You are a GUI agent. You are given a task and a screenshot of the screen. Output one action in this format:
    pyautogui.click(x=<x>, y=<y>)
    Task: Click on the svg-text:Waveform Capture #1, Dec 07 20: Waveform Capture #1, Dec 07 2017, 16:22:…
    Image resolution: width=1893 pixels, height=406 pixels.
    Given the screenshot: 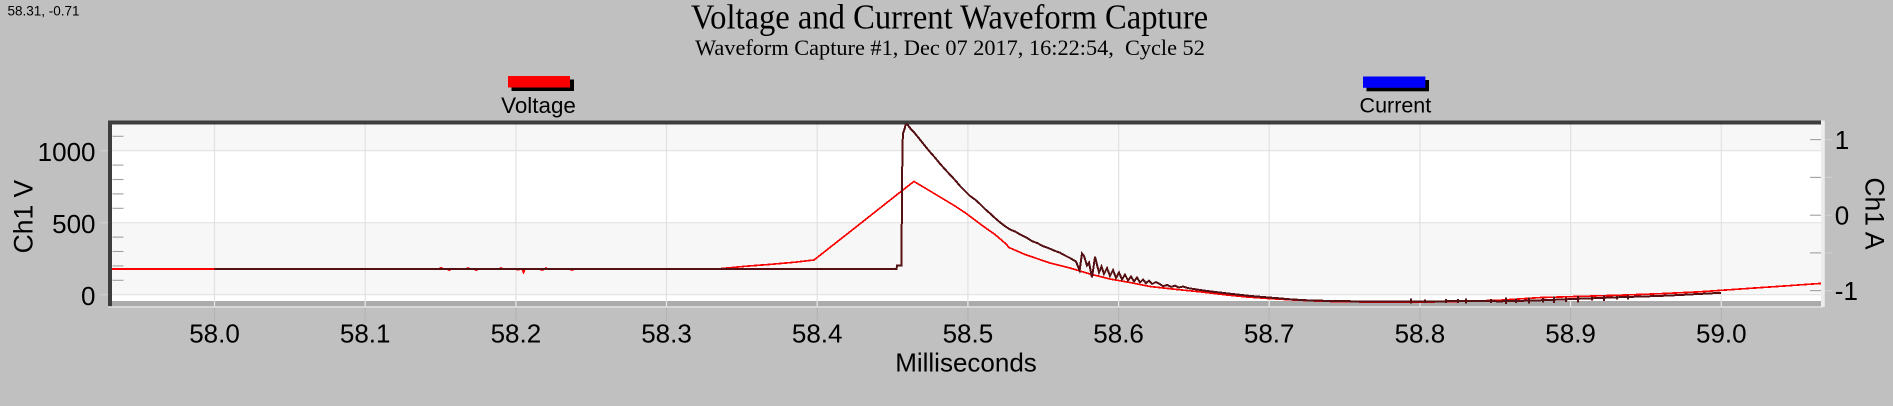 What is the action you would take?
    pyautogui.click(x=950, y=47)
    